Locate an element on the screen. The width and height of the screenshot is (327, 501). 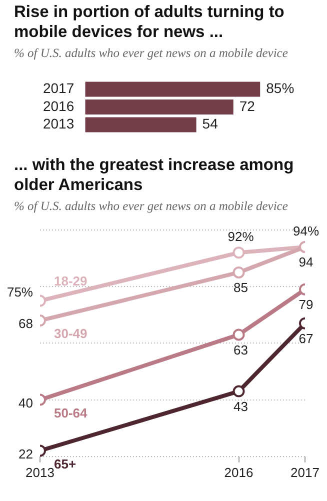
y-tick-label: 2016 is located at coordinates (58, 106).